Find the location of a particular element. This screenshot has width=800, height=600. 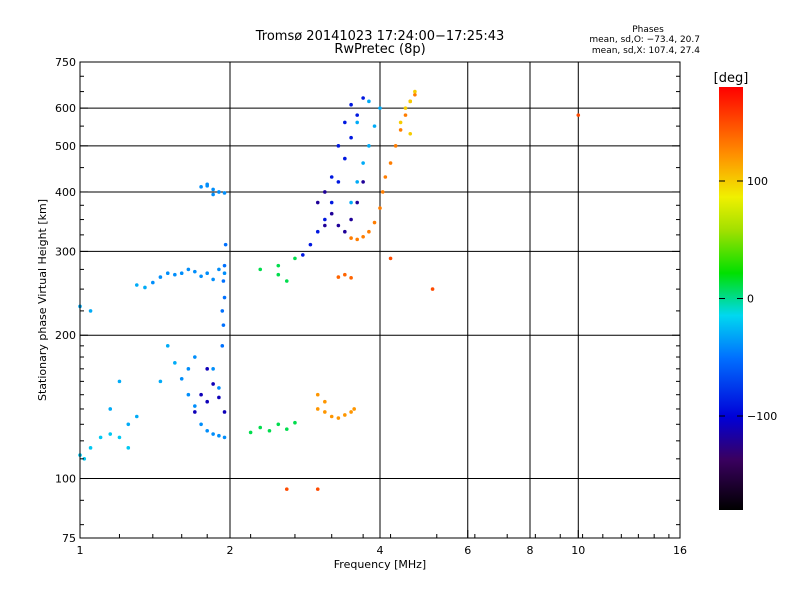

y-tick-label: 75 is located at coordinates (69, 538).